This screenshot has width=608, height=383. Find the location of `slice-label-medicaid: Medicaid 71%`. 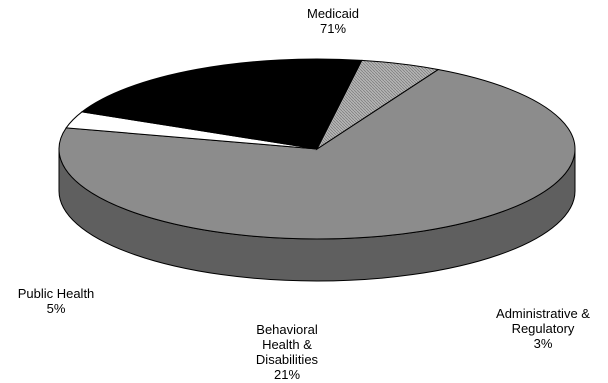

slice-label-medicaid: Medicaid 71% is located at coordinates (333, 21).